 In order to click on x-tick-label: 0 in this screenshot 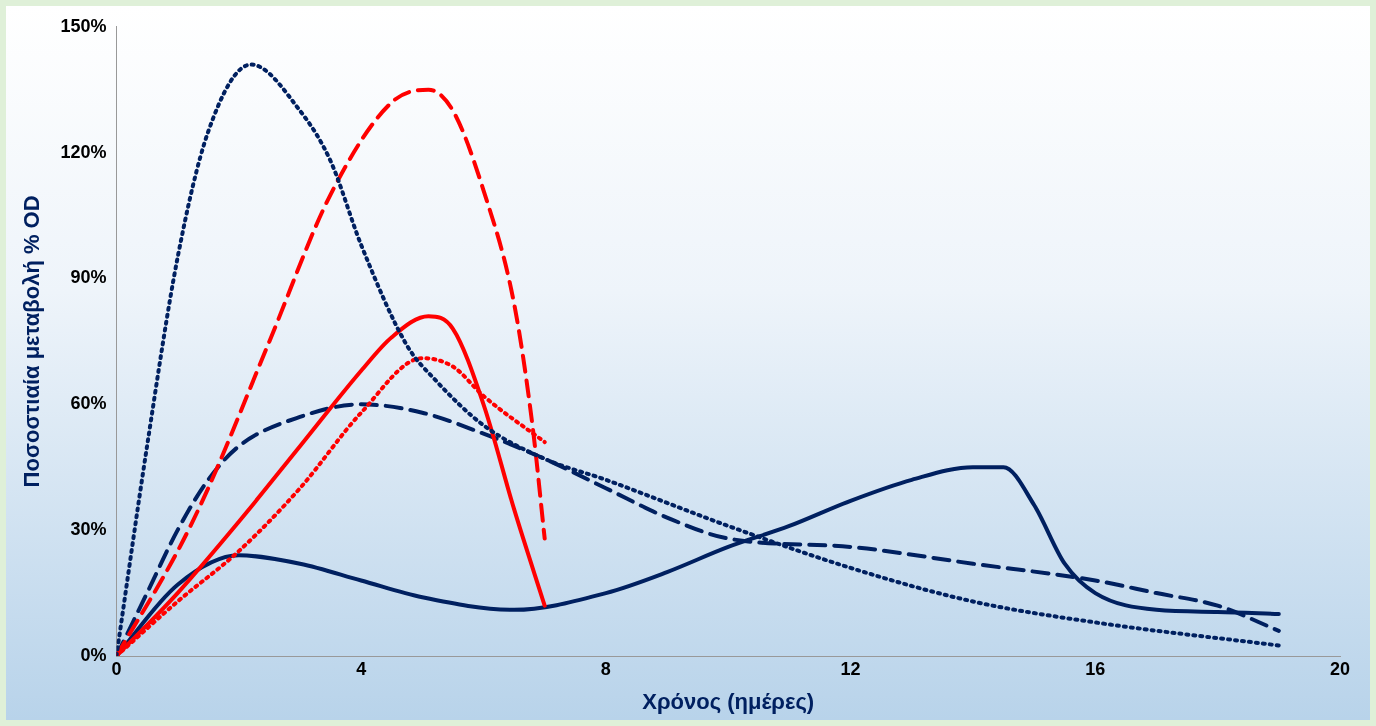, I will do `click(116, 668)`.